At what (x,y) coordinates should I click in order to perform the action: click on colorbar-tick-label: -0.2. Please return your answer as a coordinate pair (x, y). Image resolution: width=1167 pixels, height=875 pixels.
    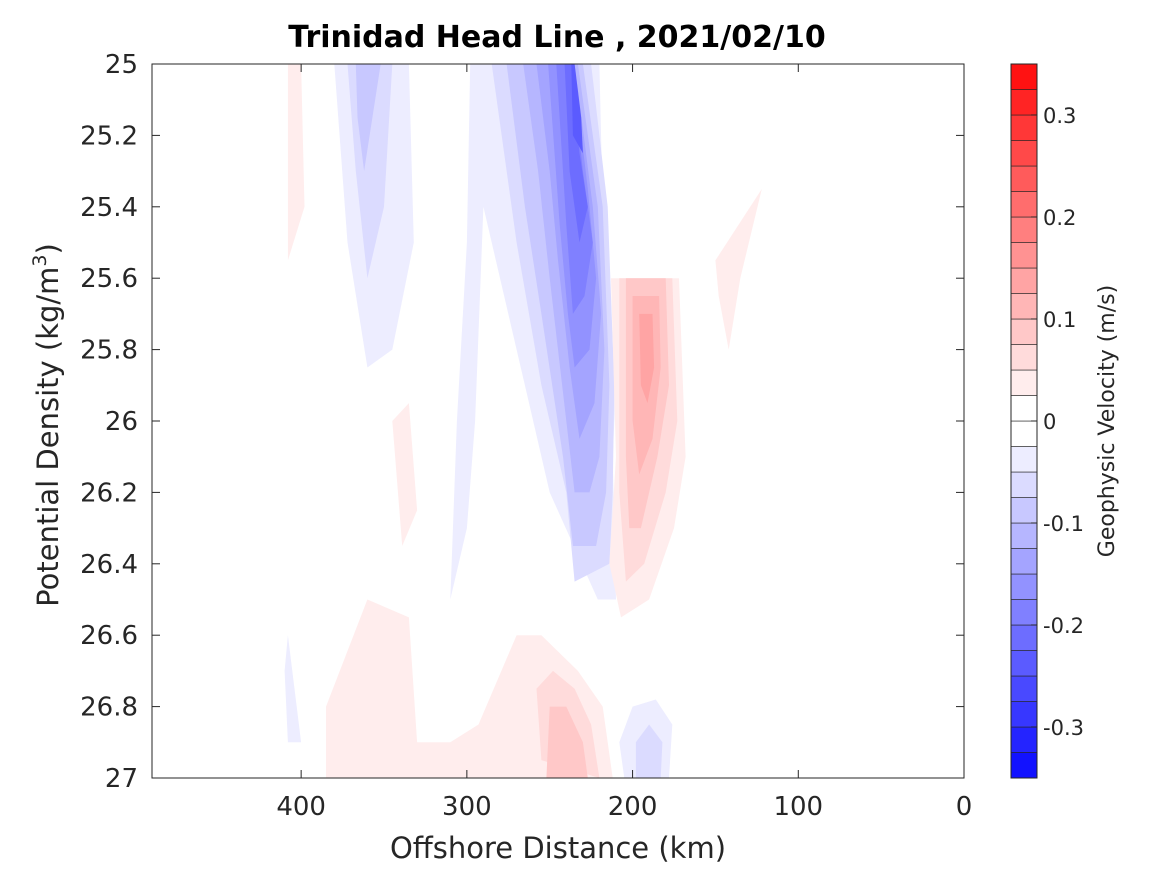
    Looking at the image, I should click on (1063, 626).